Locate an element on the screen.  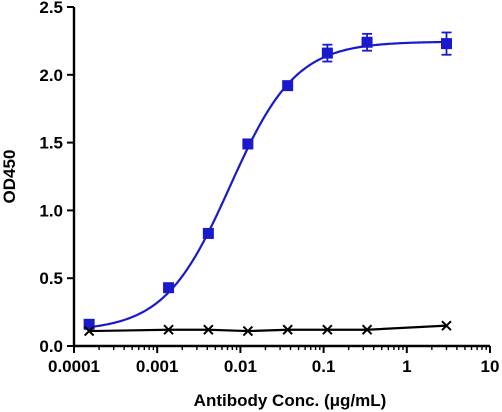
x-tick-label: 0.1 is located at coordinates (324, 366).